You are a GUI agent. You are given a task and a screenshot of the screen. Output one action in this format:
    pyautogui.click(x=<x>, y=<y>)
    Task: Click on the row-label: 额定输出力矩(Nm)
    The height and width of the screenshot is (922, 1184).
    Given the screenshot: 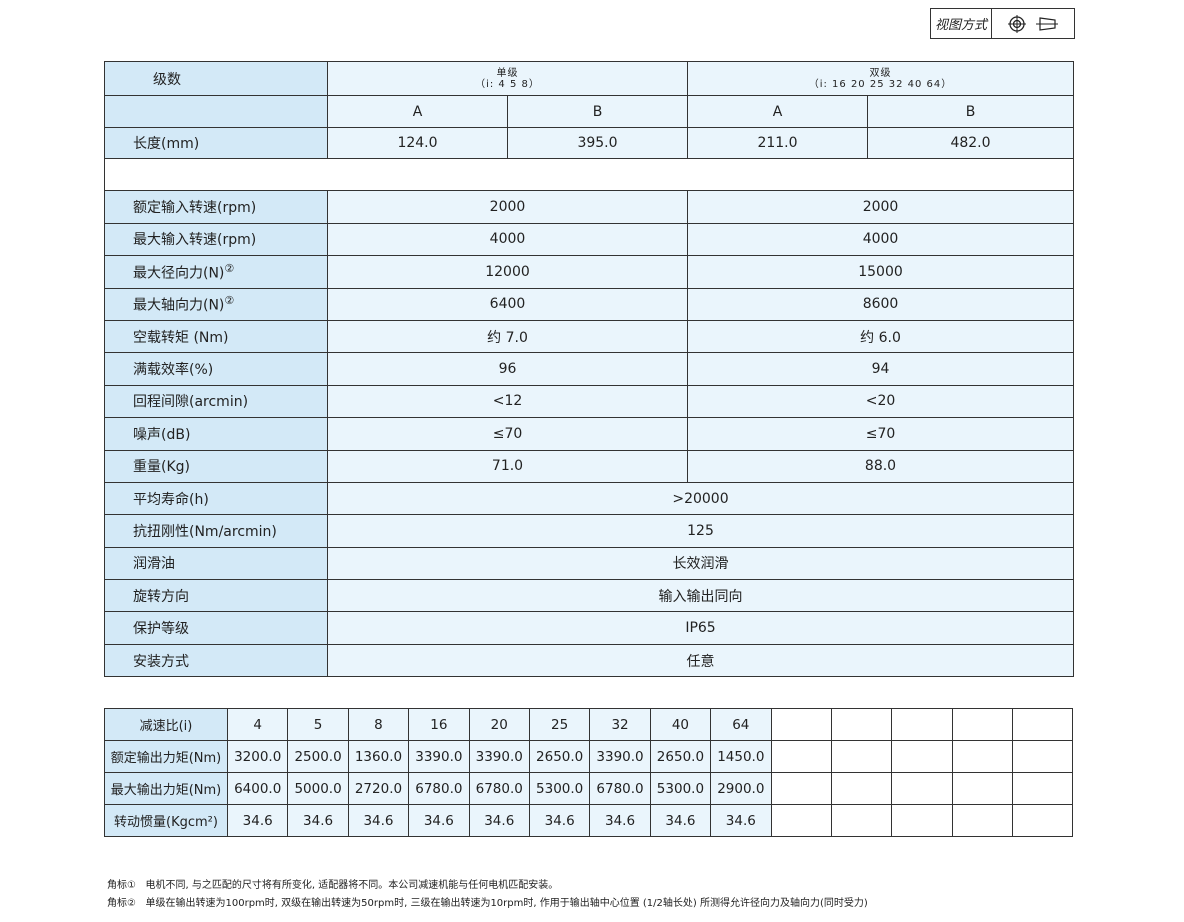 What is the action you would take?
    pyautogui.click(x=166, y=756)
    